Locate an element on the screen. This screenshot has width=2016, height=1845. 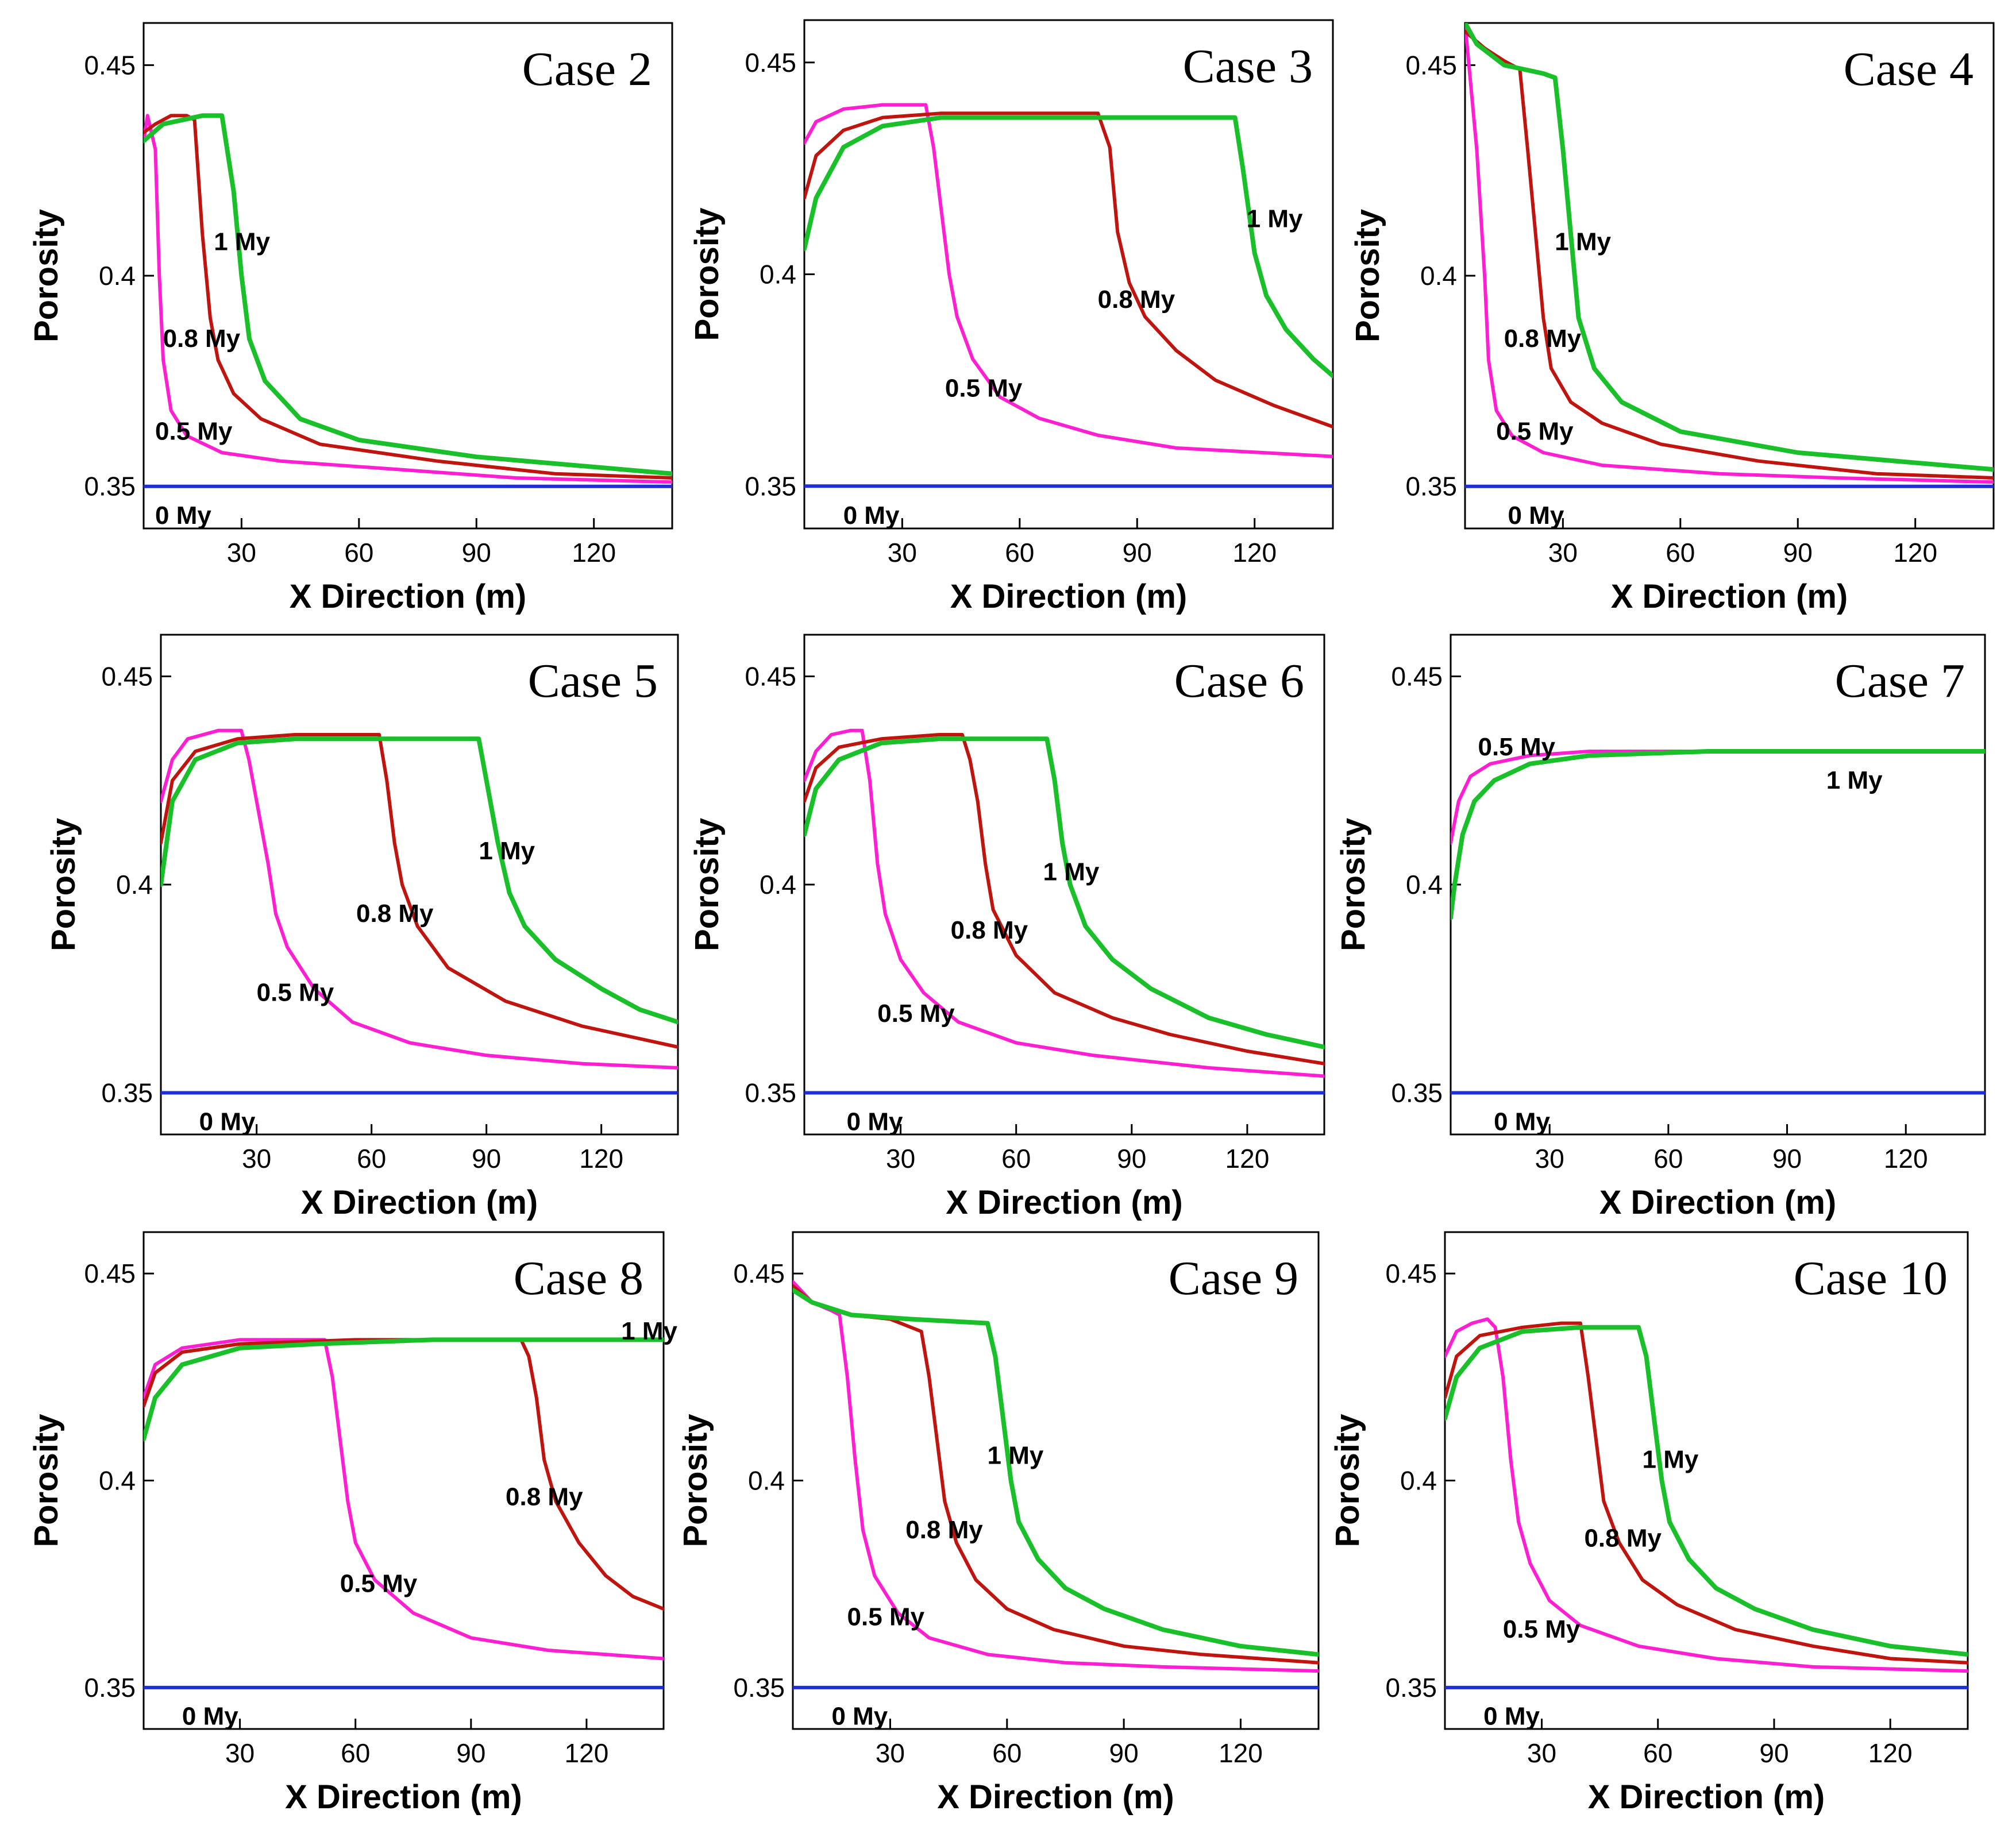
case-title: Case 6 is located at coordinates (1239, 681).